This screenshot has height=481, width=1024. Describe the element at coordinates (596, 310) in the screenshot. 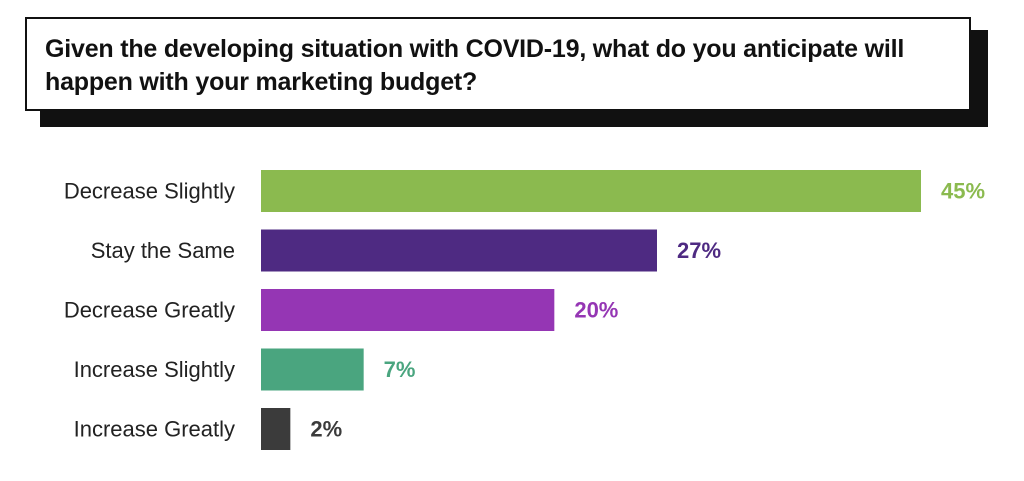

I see `value-label-decrease-greatly: 20%` at that location.